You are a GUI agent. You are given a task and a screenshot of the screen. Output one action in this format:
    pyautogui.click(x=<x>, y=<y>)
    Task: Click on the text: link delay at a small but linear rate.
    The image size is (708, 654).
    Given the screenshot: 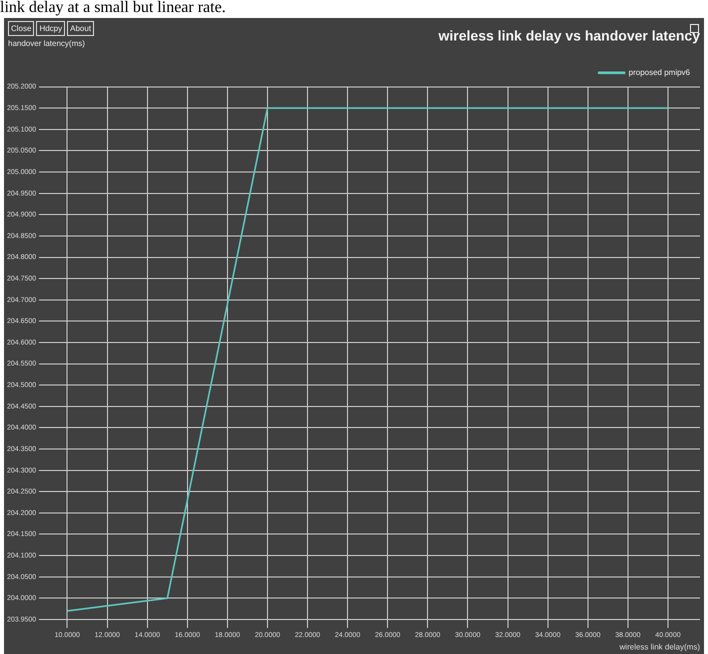 What is the action you would take?
    pyautogui.click(x=113, y=9)
    